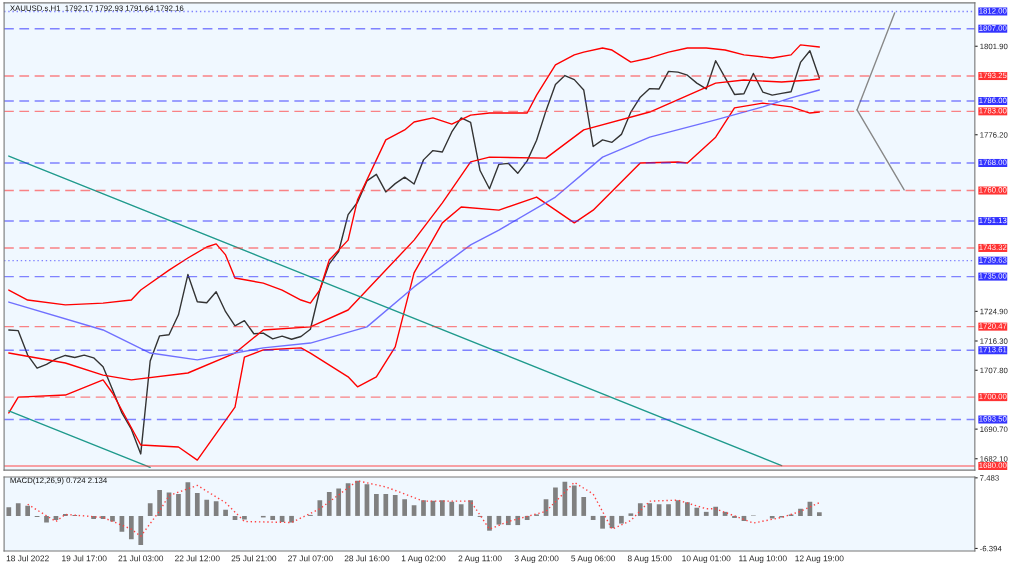 The image size is (1024, 574). What do you see at coordinates (480, 559) in the screenshot?
I see `x-tick-label: 2 Aug 11:00` at bounding box center [480, 559].